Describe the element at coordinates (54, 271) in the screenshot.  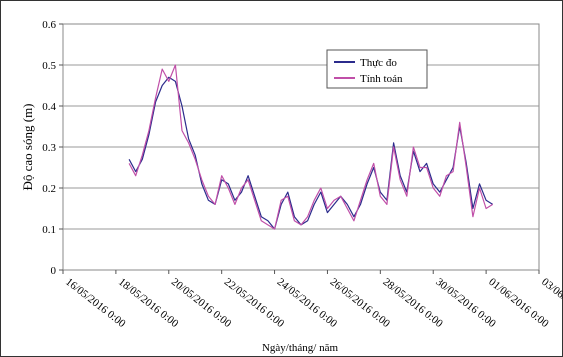
I see `y-tick-label: 0` at that location.